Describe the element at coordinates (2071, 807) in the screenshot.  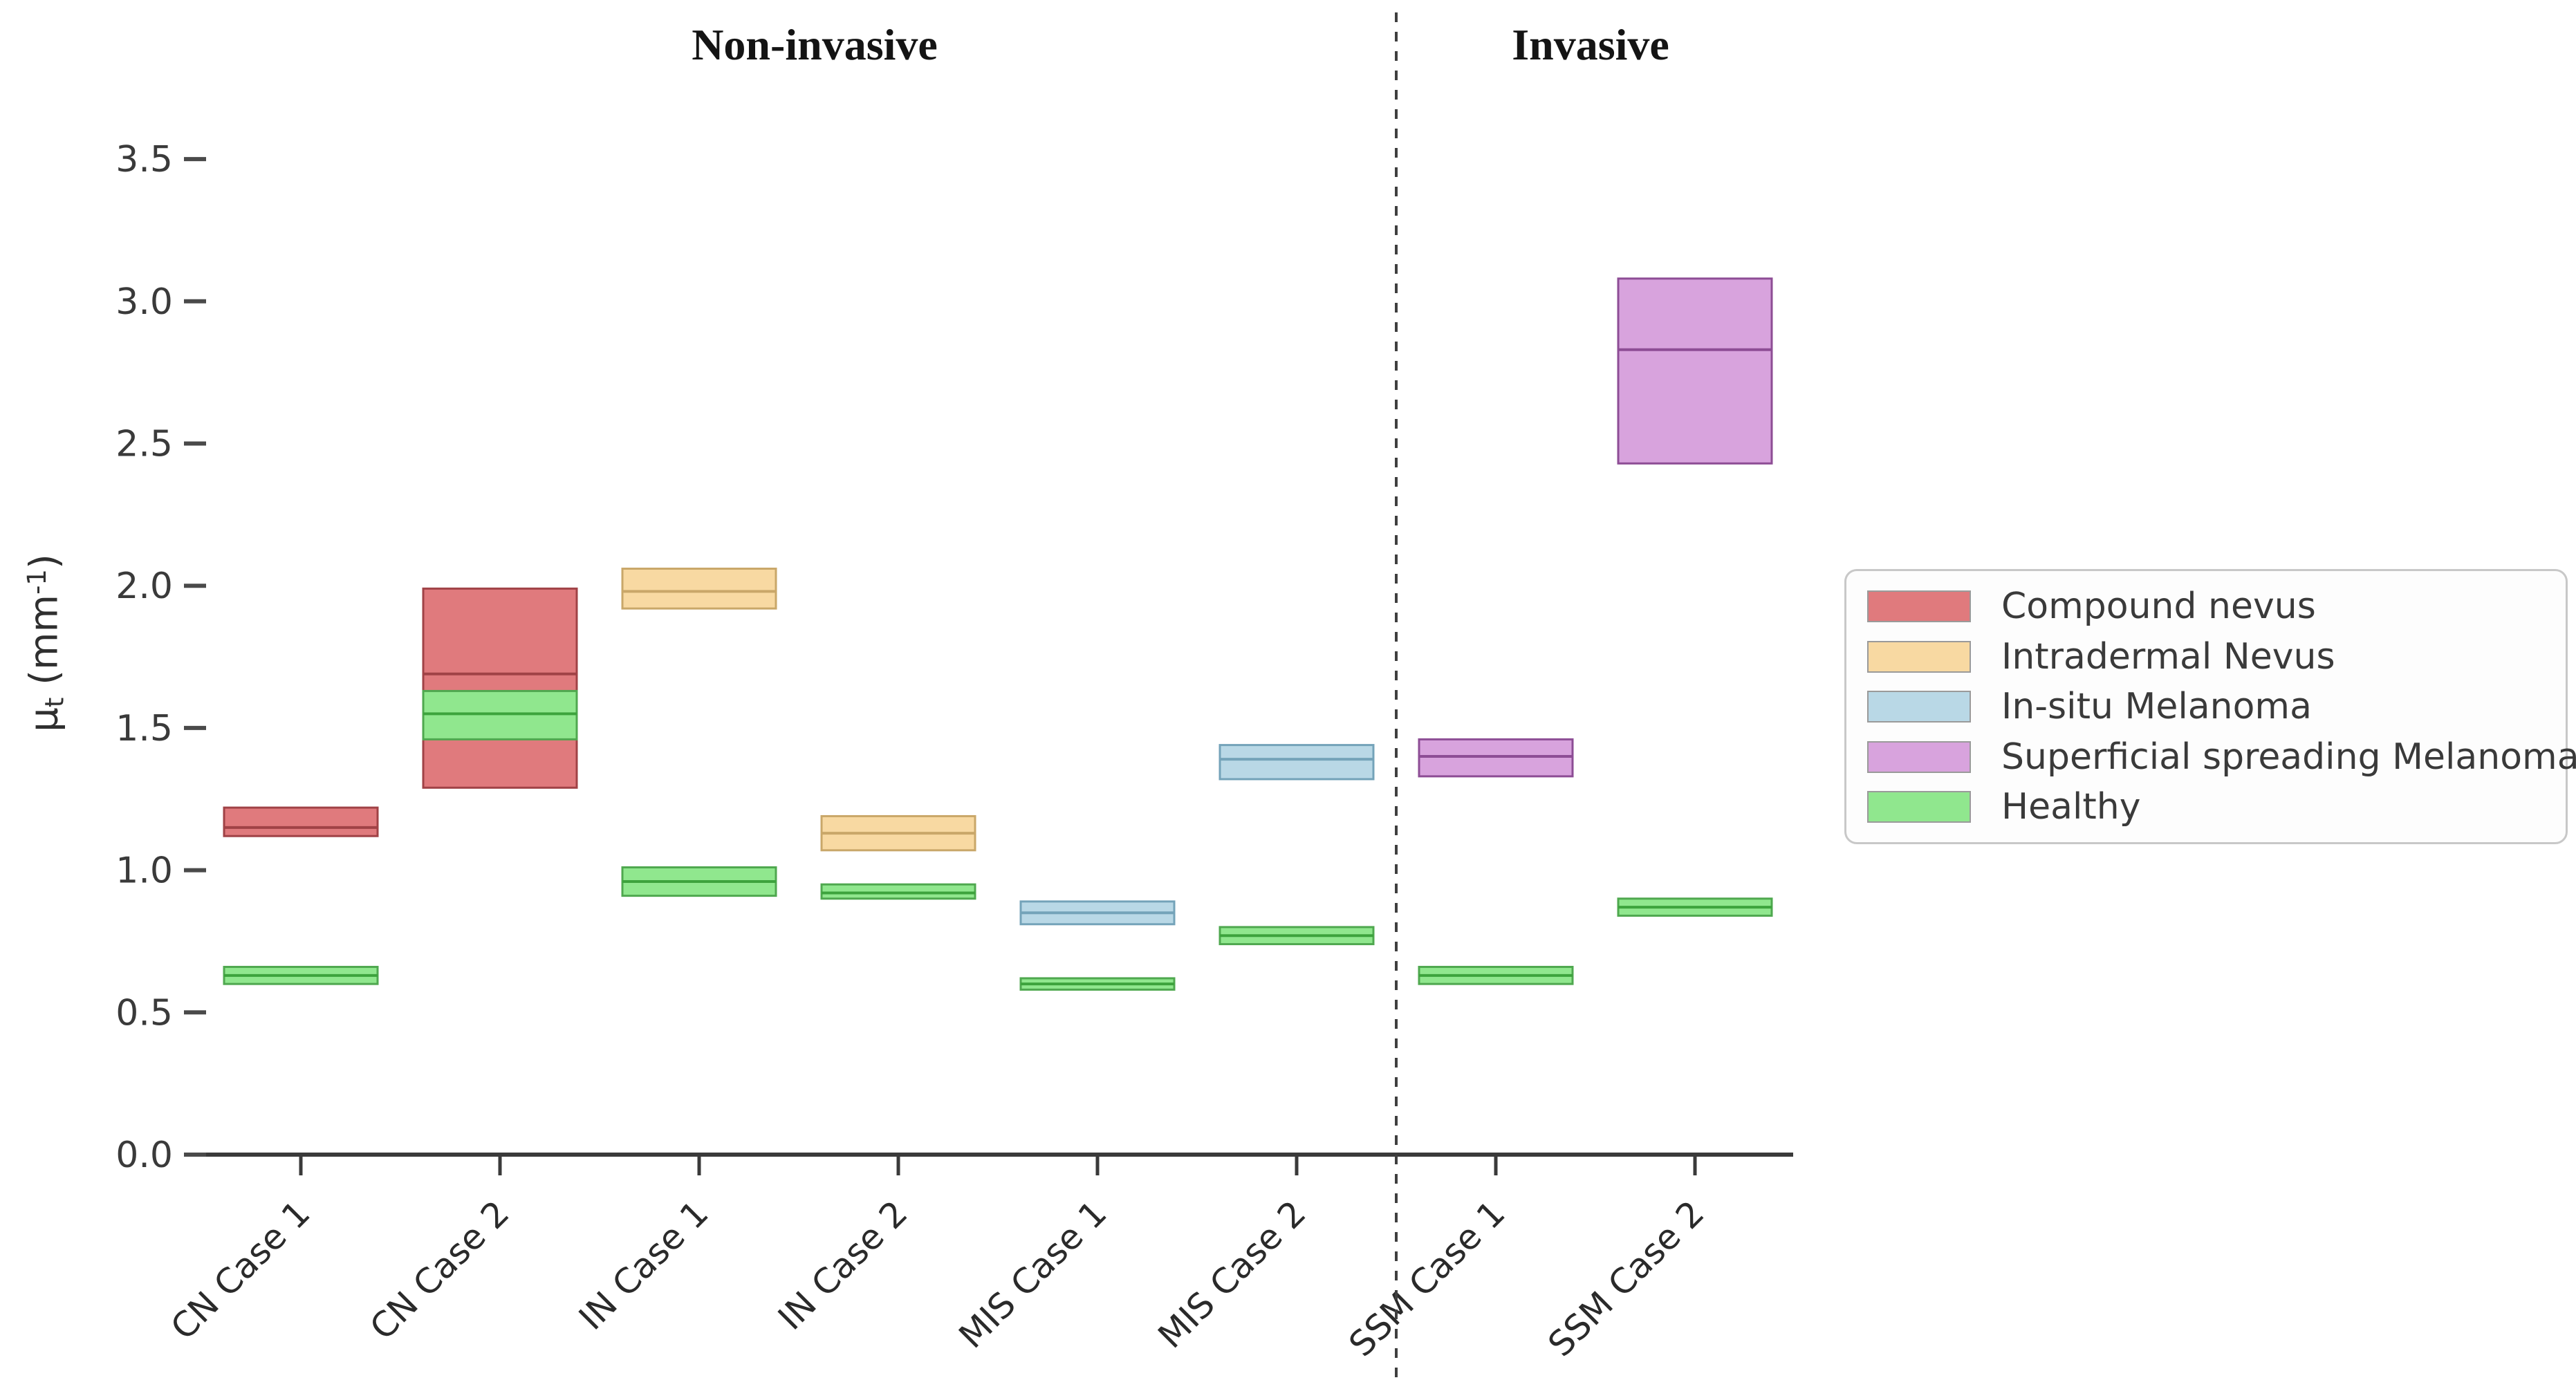
I see `legend-label-healthy: Healthy` at that location.